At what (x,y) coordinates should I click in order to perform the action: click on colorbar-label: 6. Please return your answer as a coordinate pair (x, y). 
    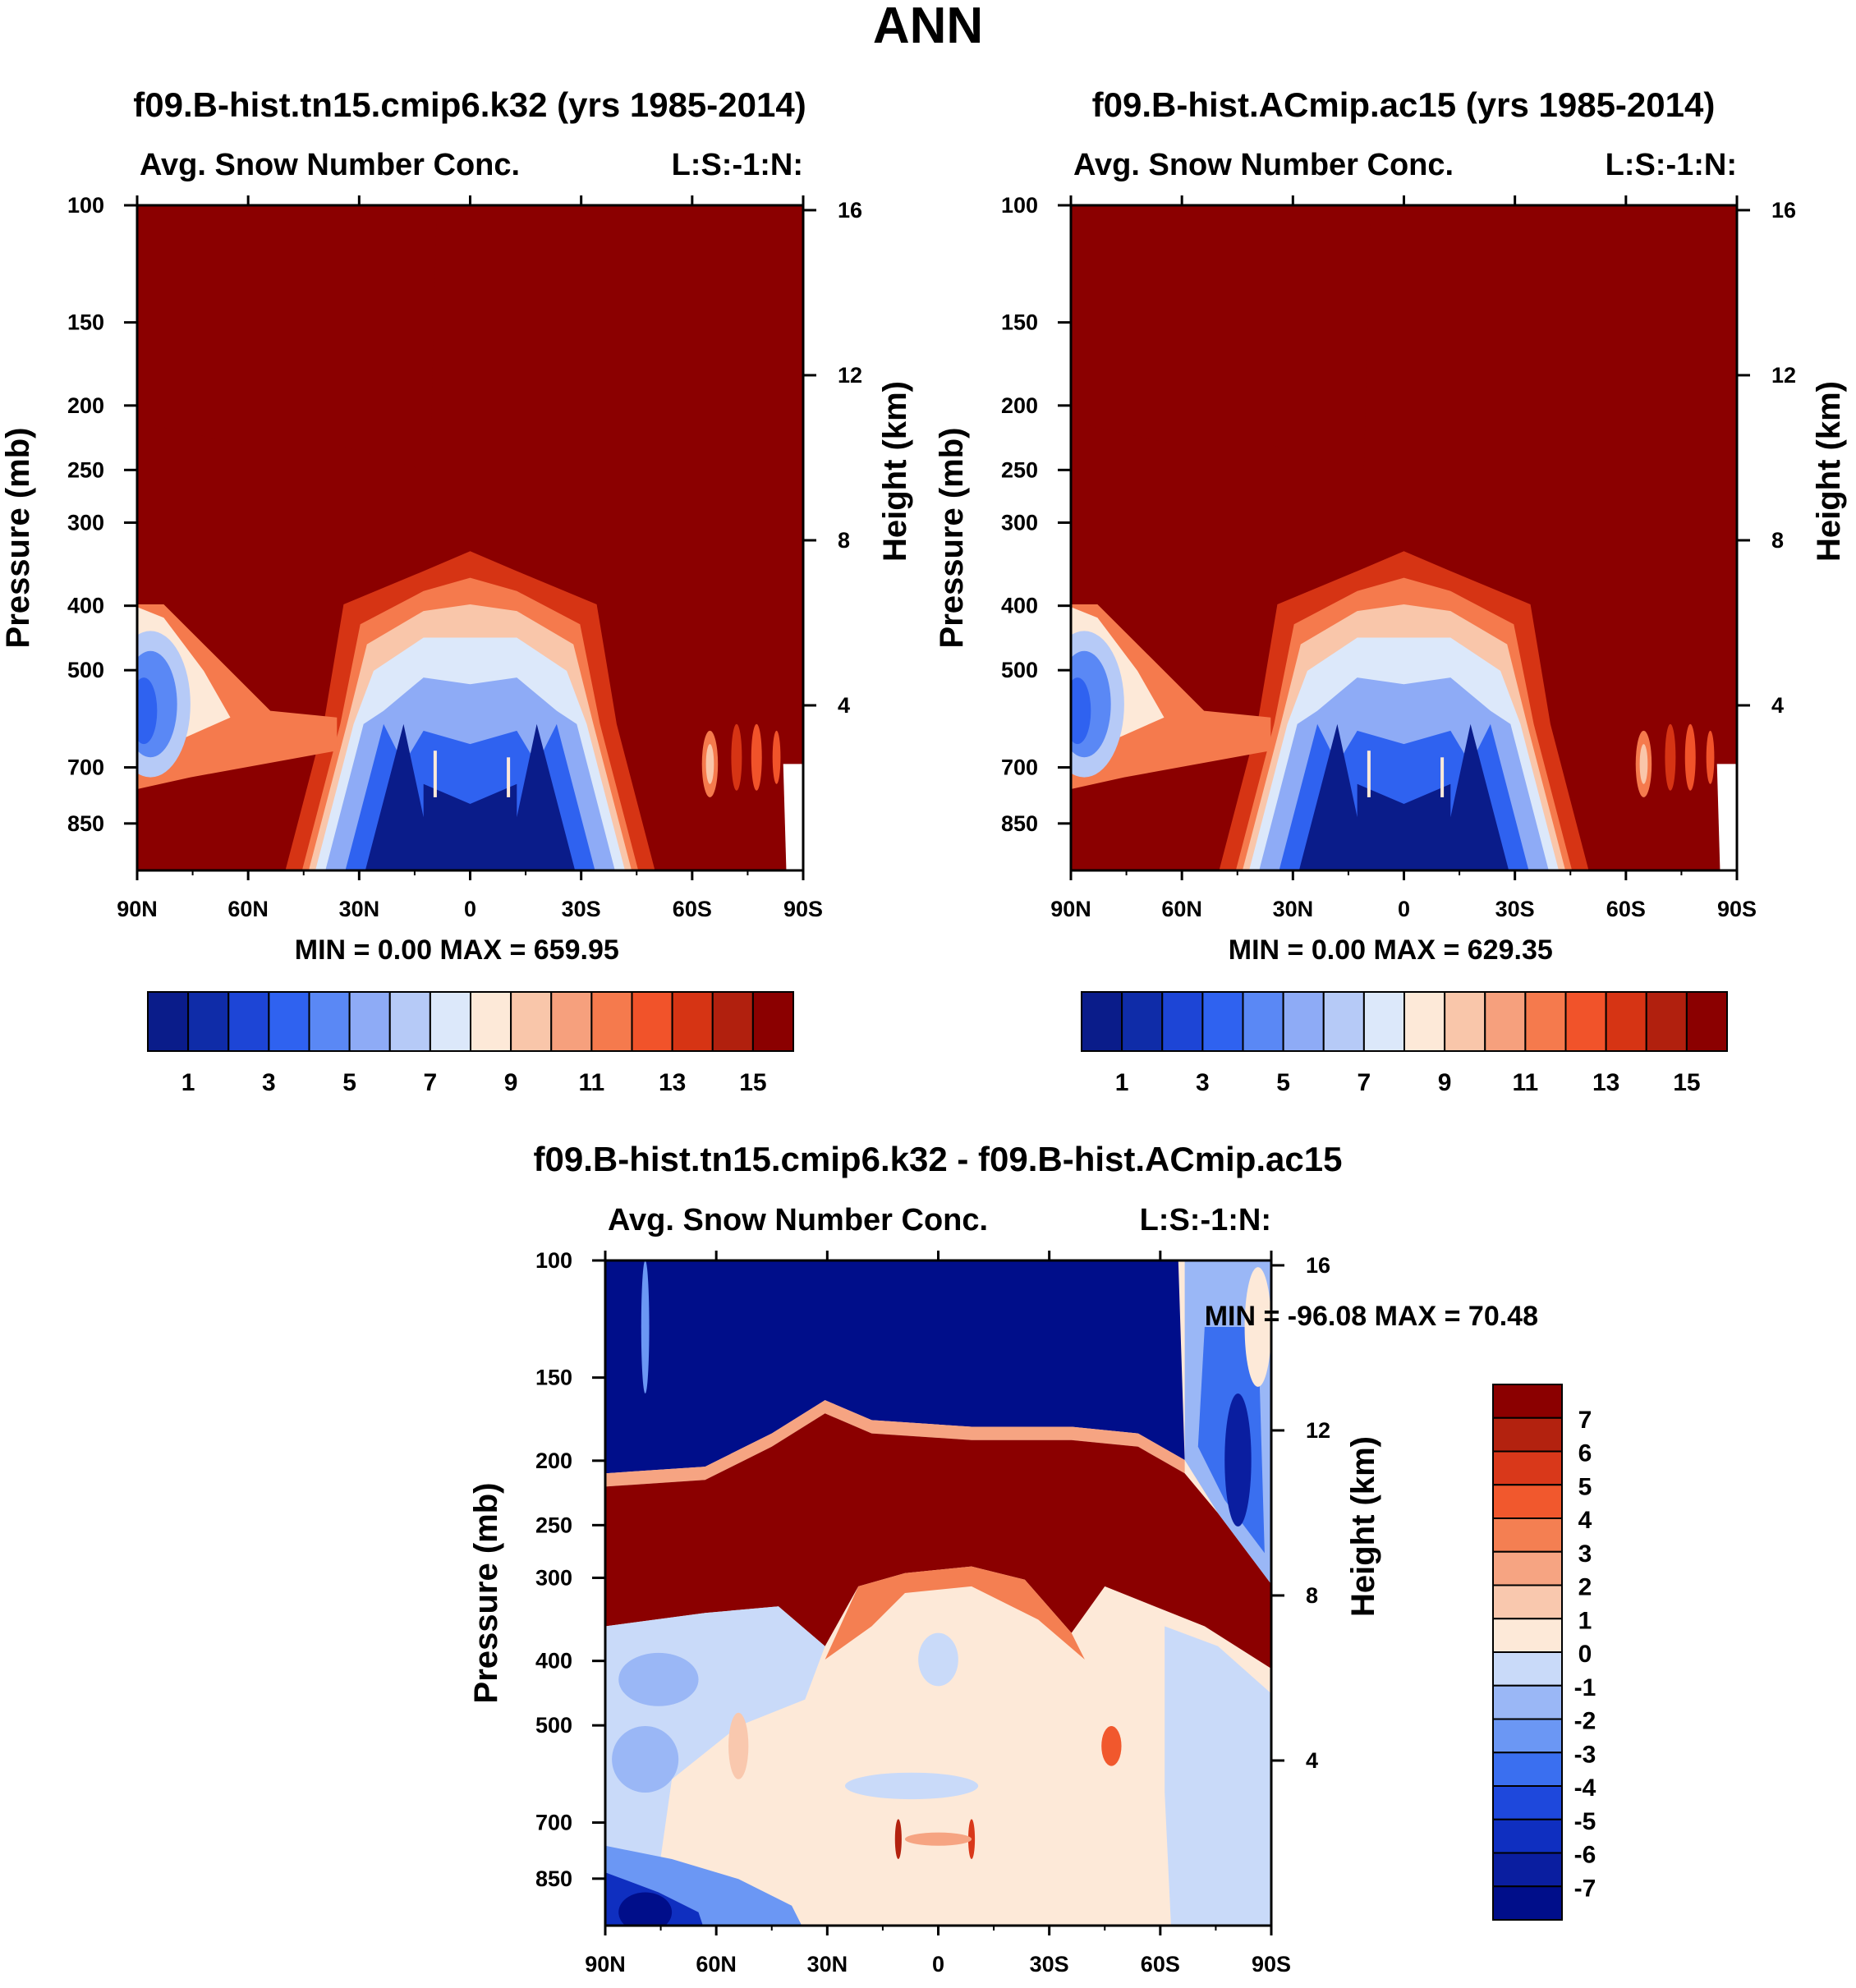
    Looking at the image, I should click on (1585, 1453).